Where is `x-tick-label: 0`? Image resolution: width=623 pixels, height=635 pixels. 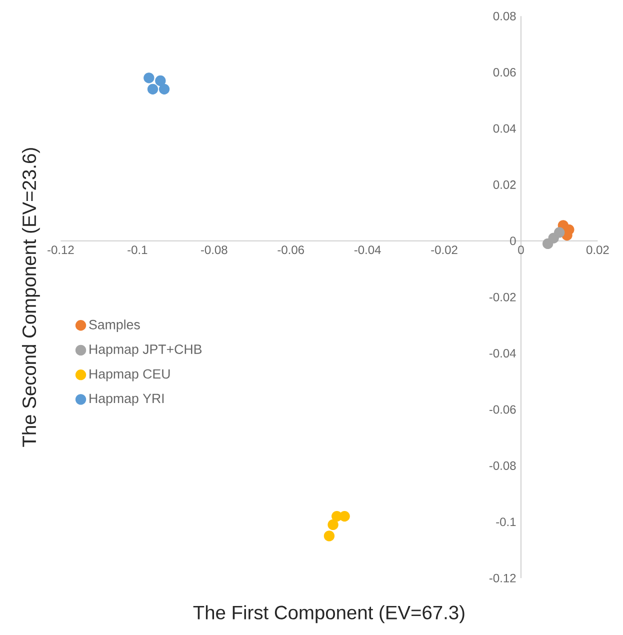 x-tick-label: 0 is located at coordinates (521, 250).